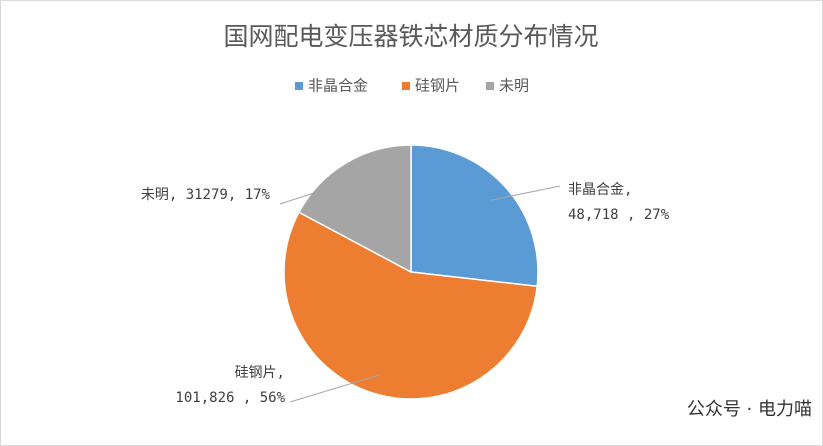 This screenshot has height=446, width=823. I want to click on watermark: 公众号 · 电力喵, so click(749, 409).